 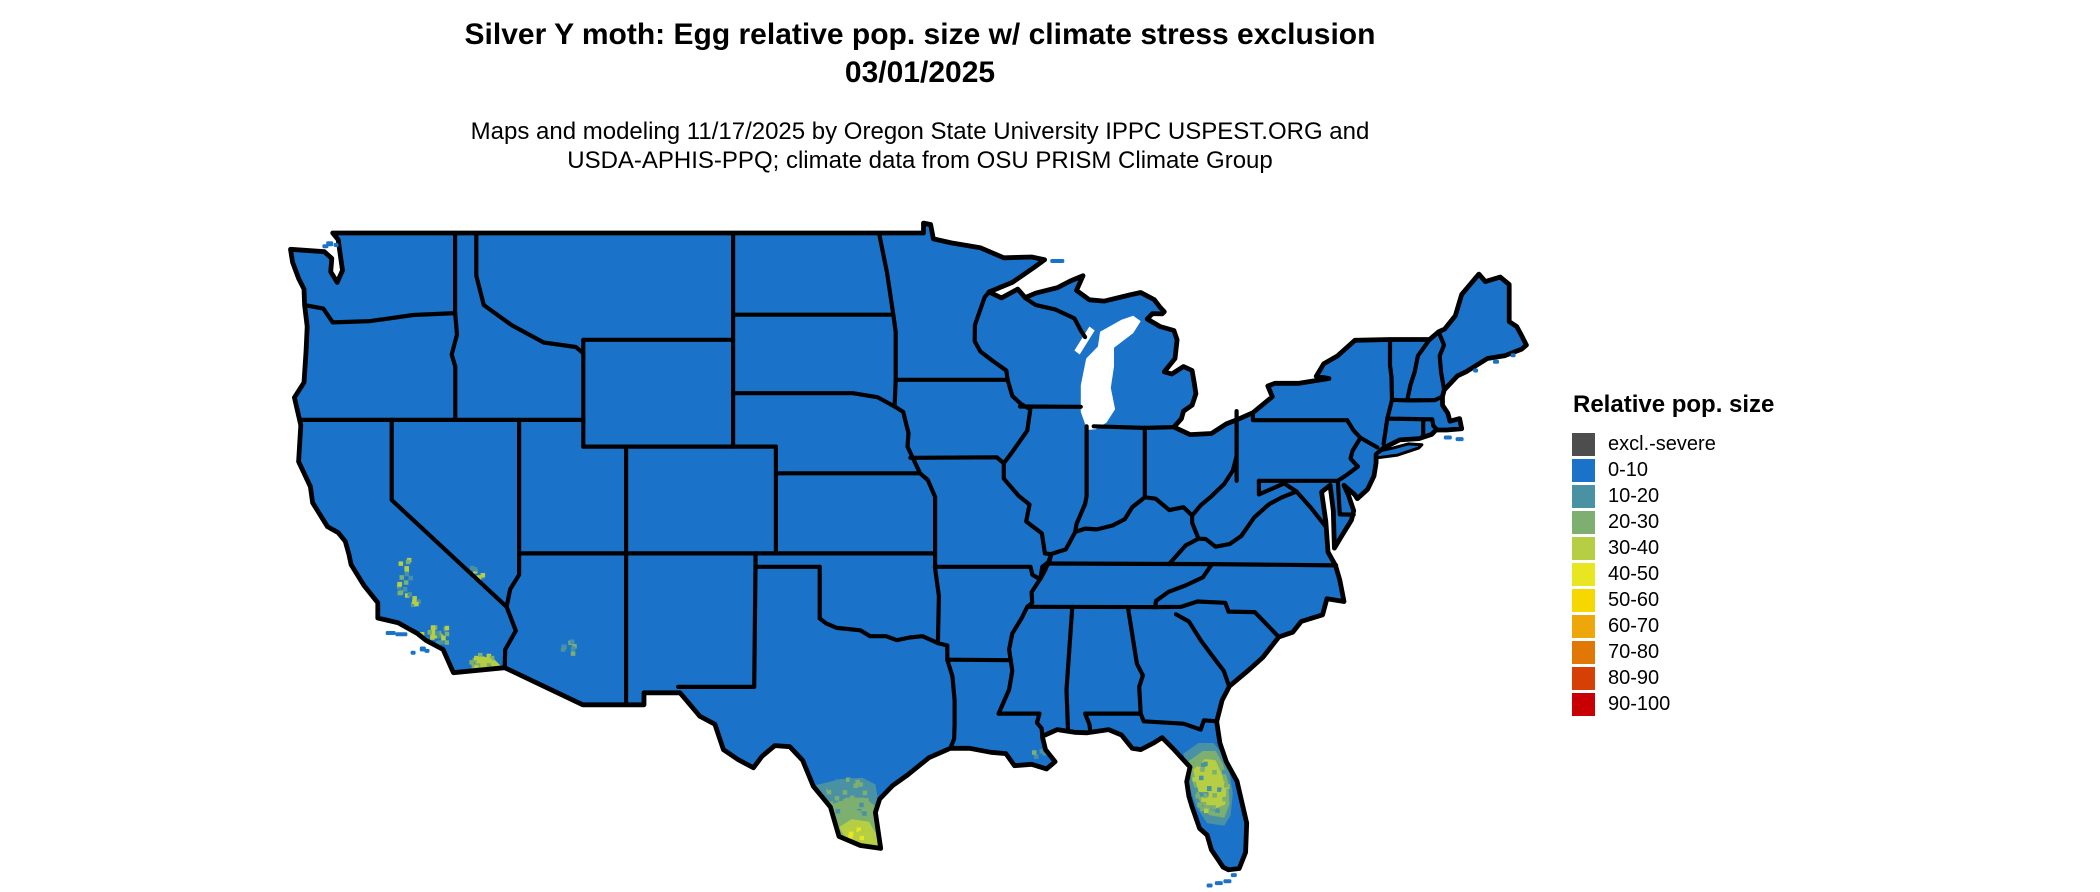 I want to click on legend-item-label: 0-10, so click(x=1628, y=470).